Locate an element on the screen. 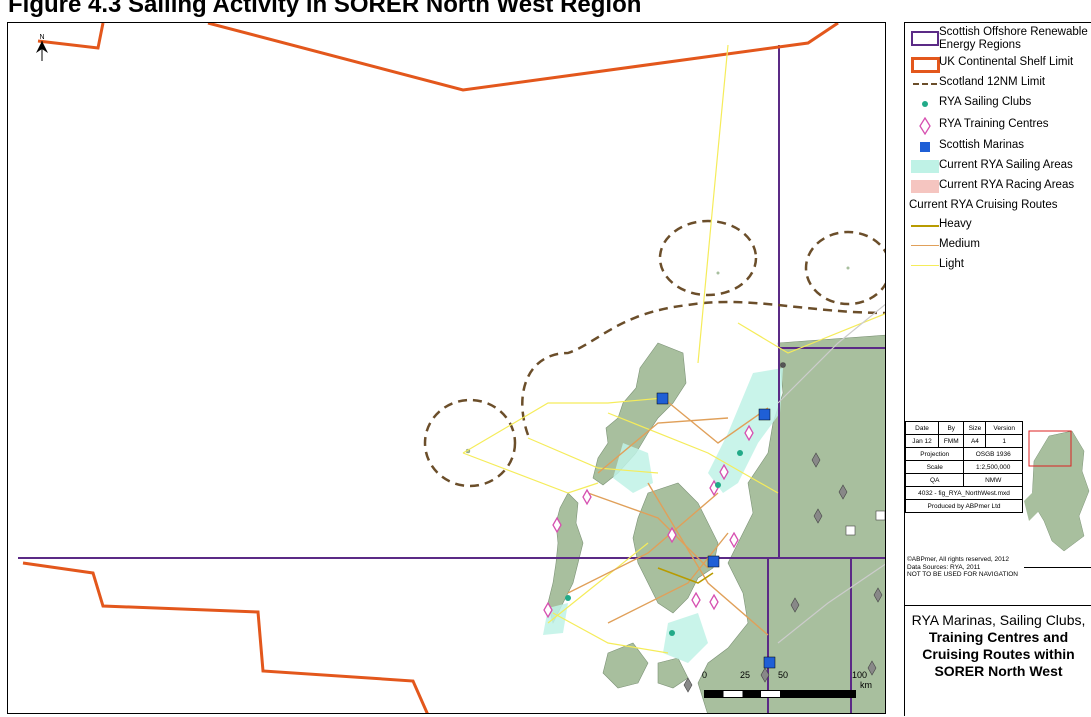 The image size is (1091, 717). map-title-line-4: SORER North West is located at coordinates (998, 671).